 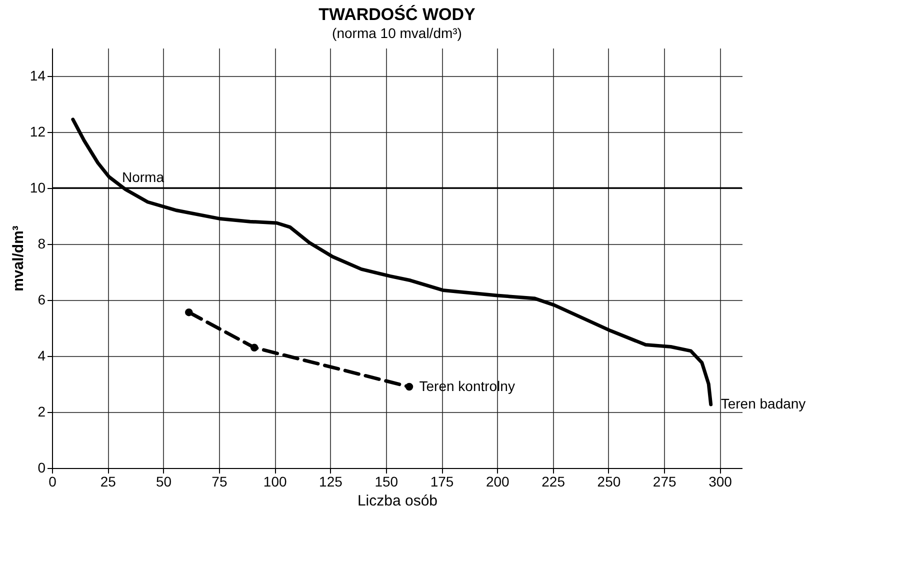 I want to click on x-tick-label: 50, so click(x=164, y=482).